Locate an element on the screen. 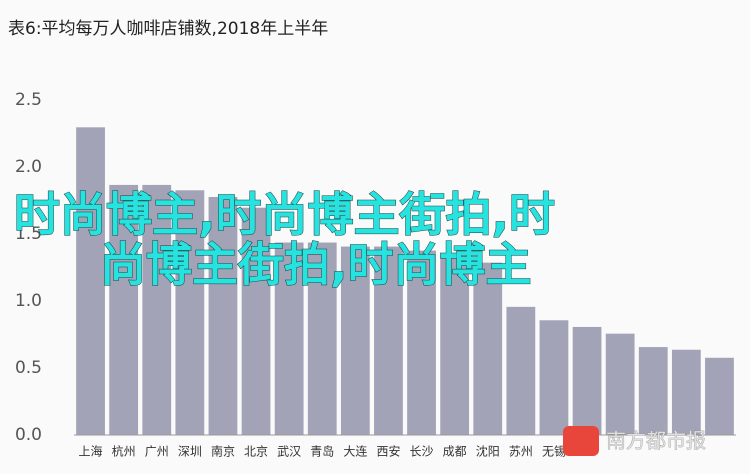 This screenshot has height=474, width=750. x-tick-label: 上海 is located at coordinates (91, 451).